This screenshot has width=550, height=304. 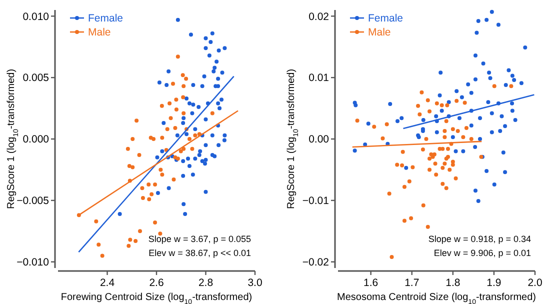 I want to click on x-tick-label: 2.4, so click(x=107, y=283).